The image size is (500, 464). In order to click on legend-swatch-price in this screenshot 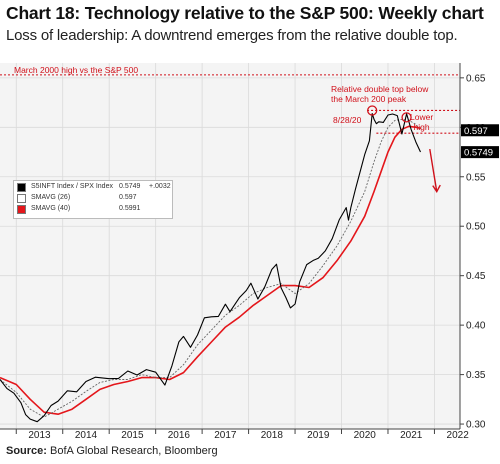, I will do `click(21, 187)`.